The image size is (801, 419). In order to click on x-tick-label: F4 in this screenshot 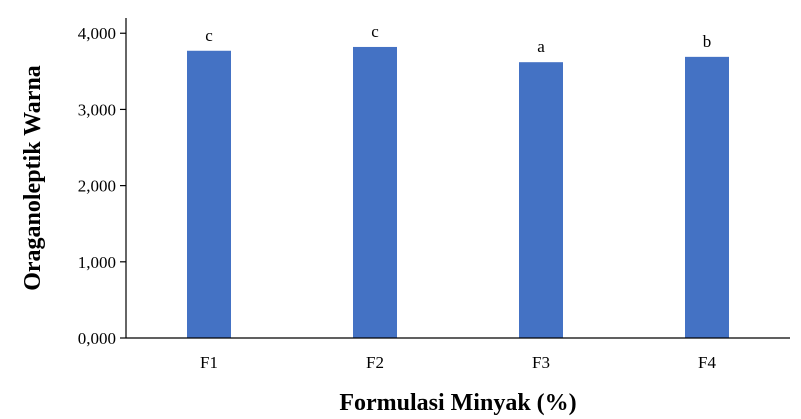, I will do `click(707, 362)`.